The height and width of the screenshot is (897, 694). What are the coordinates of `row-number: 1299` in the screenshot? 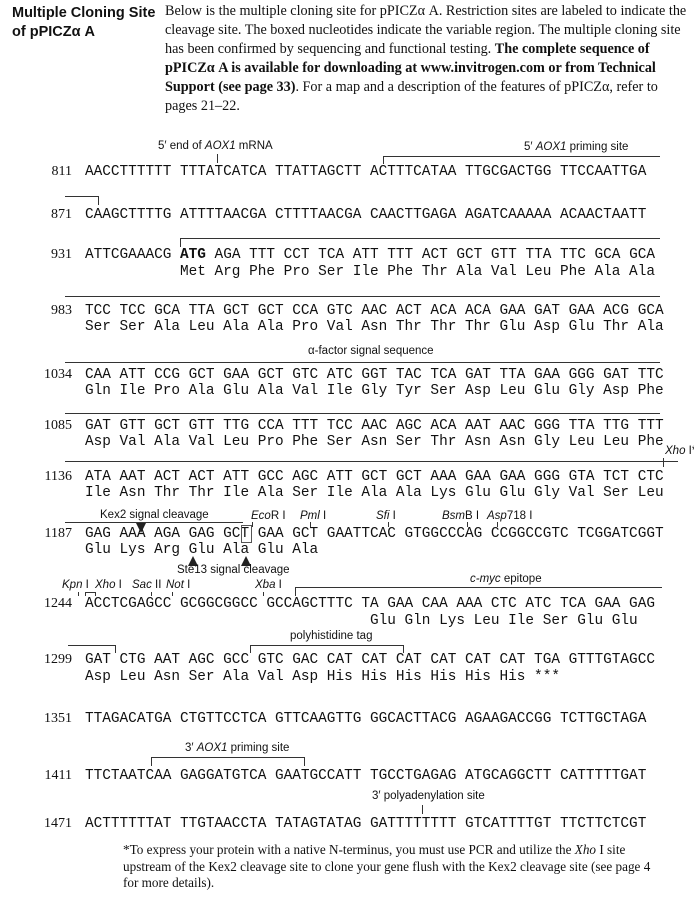 It's located at (58, 659).